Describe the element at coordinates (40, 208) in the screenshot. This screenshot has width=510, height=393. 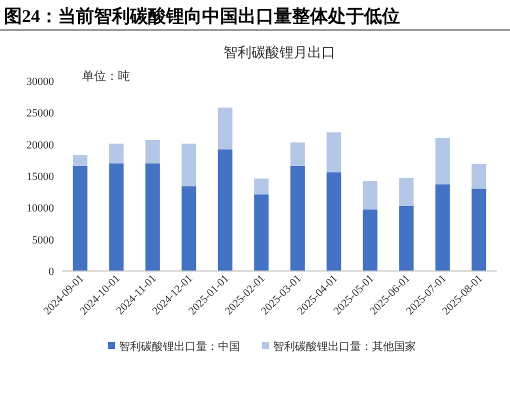
I see `y-tick-label: 10000` at that location.